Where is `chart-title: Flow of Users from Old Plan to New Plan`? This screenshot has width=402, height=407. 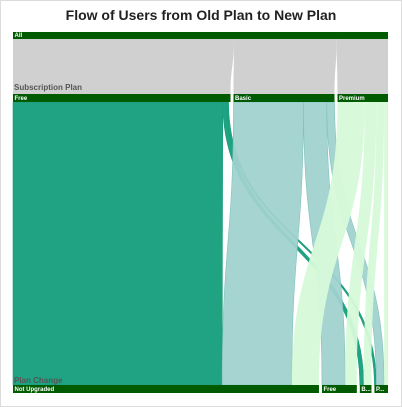 chart-title: Flow of Users from Old Plan to New Plan is located at coordinates (201, 15).